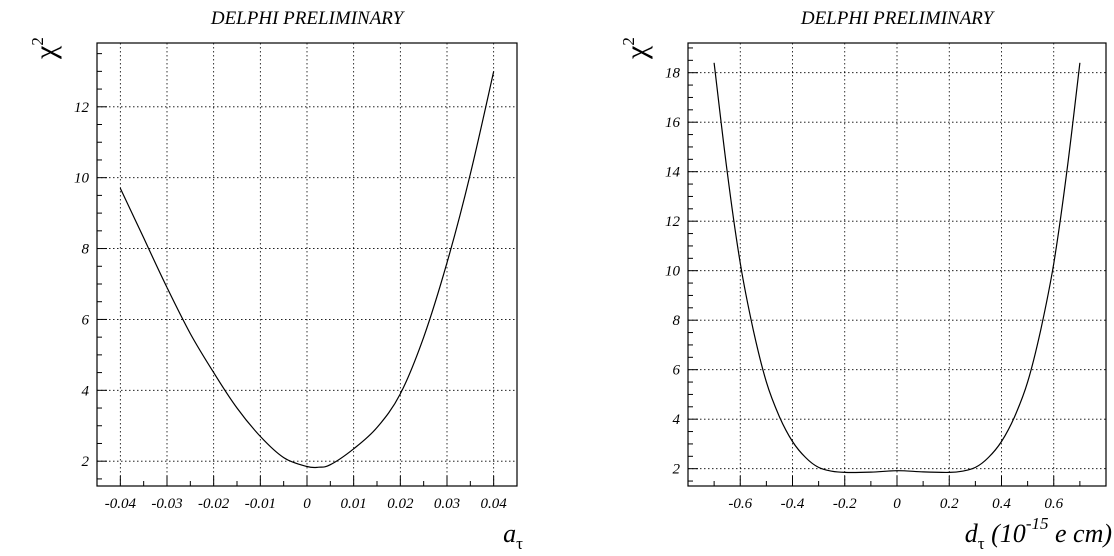 Image resolution: width=1114 pixels, height=556 pixels. Describe the element at coordinates (673, 74) in the screenshot. I see `y-tick-label: 18` at that location.